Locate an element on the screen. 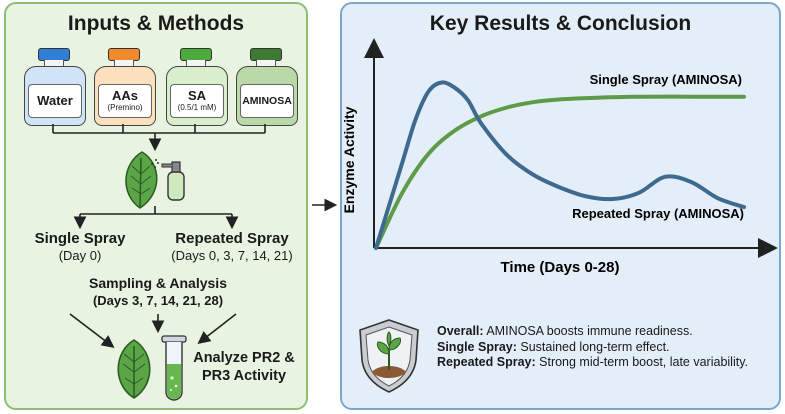 This screenshot has height=414, width=785. single-text: Sustained long-term effect. is located at coordinates (593, 346).